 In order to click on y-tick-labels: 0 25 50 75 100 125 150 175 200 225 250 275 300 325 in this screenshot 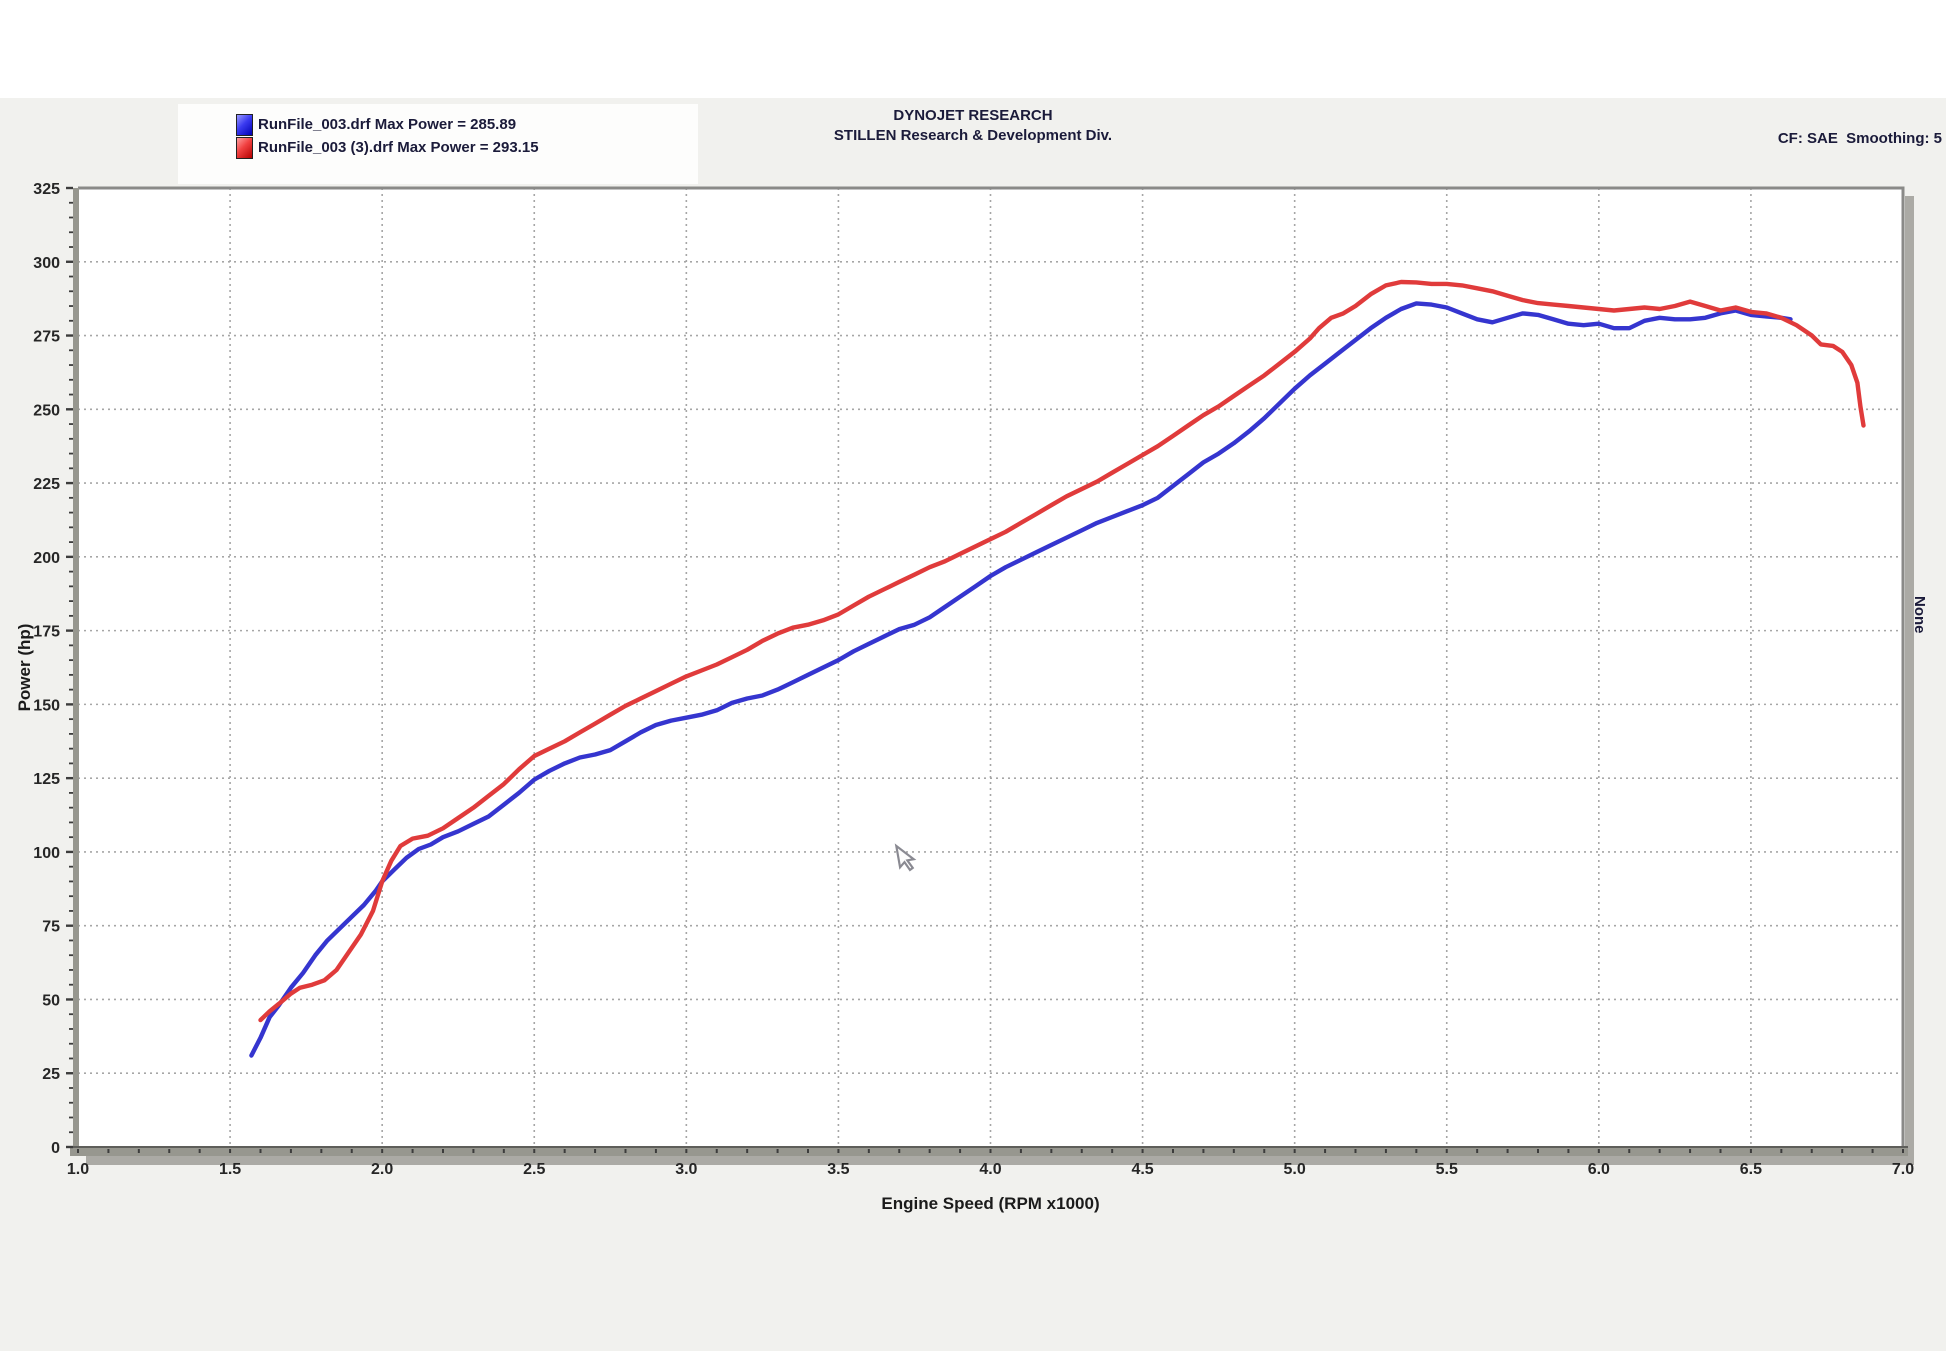, I will do `click(46, 669)`.